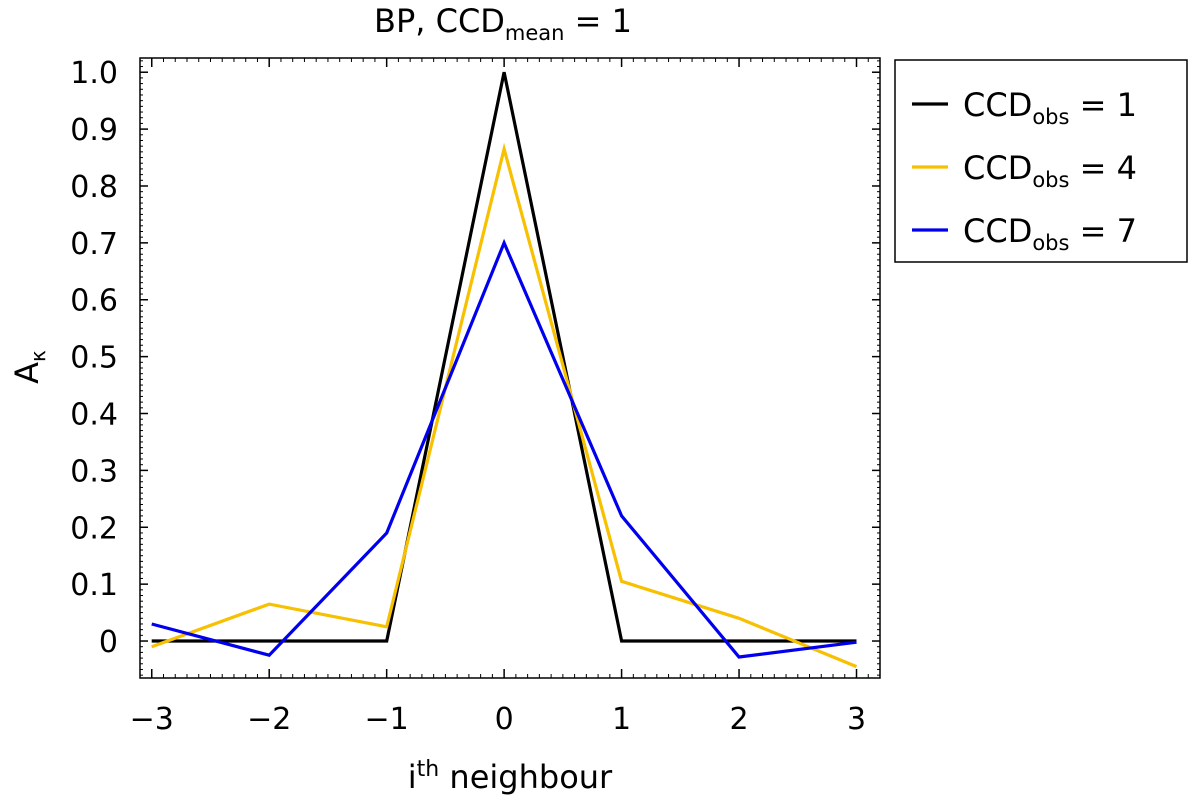  Describe the element at coordinates (412, 777) in the screenshot. I see `x-axis-label-base: i` at that location.